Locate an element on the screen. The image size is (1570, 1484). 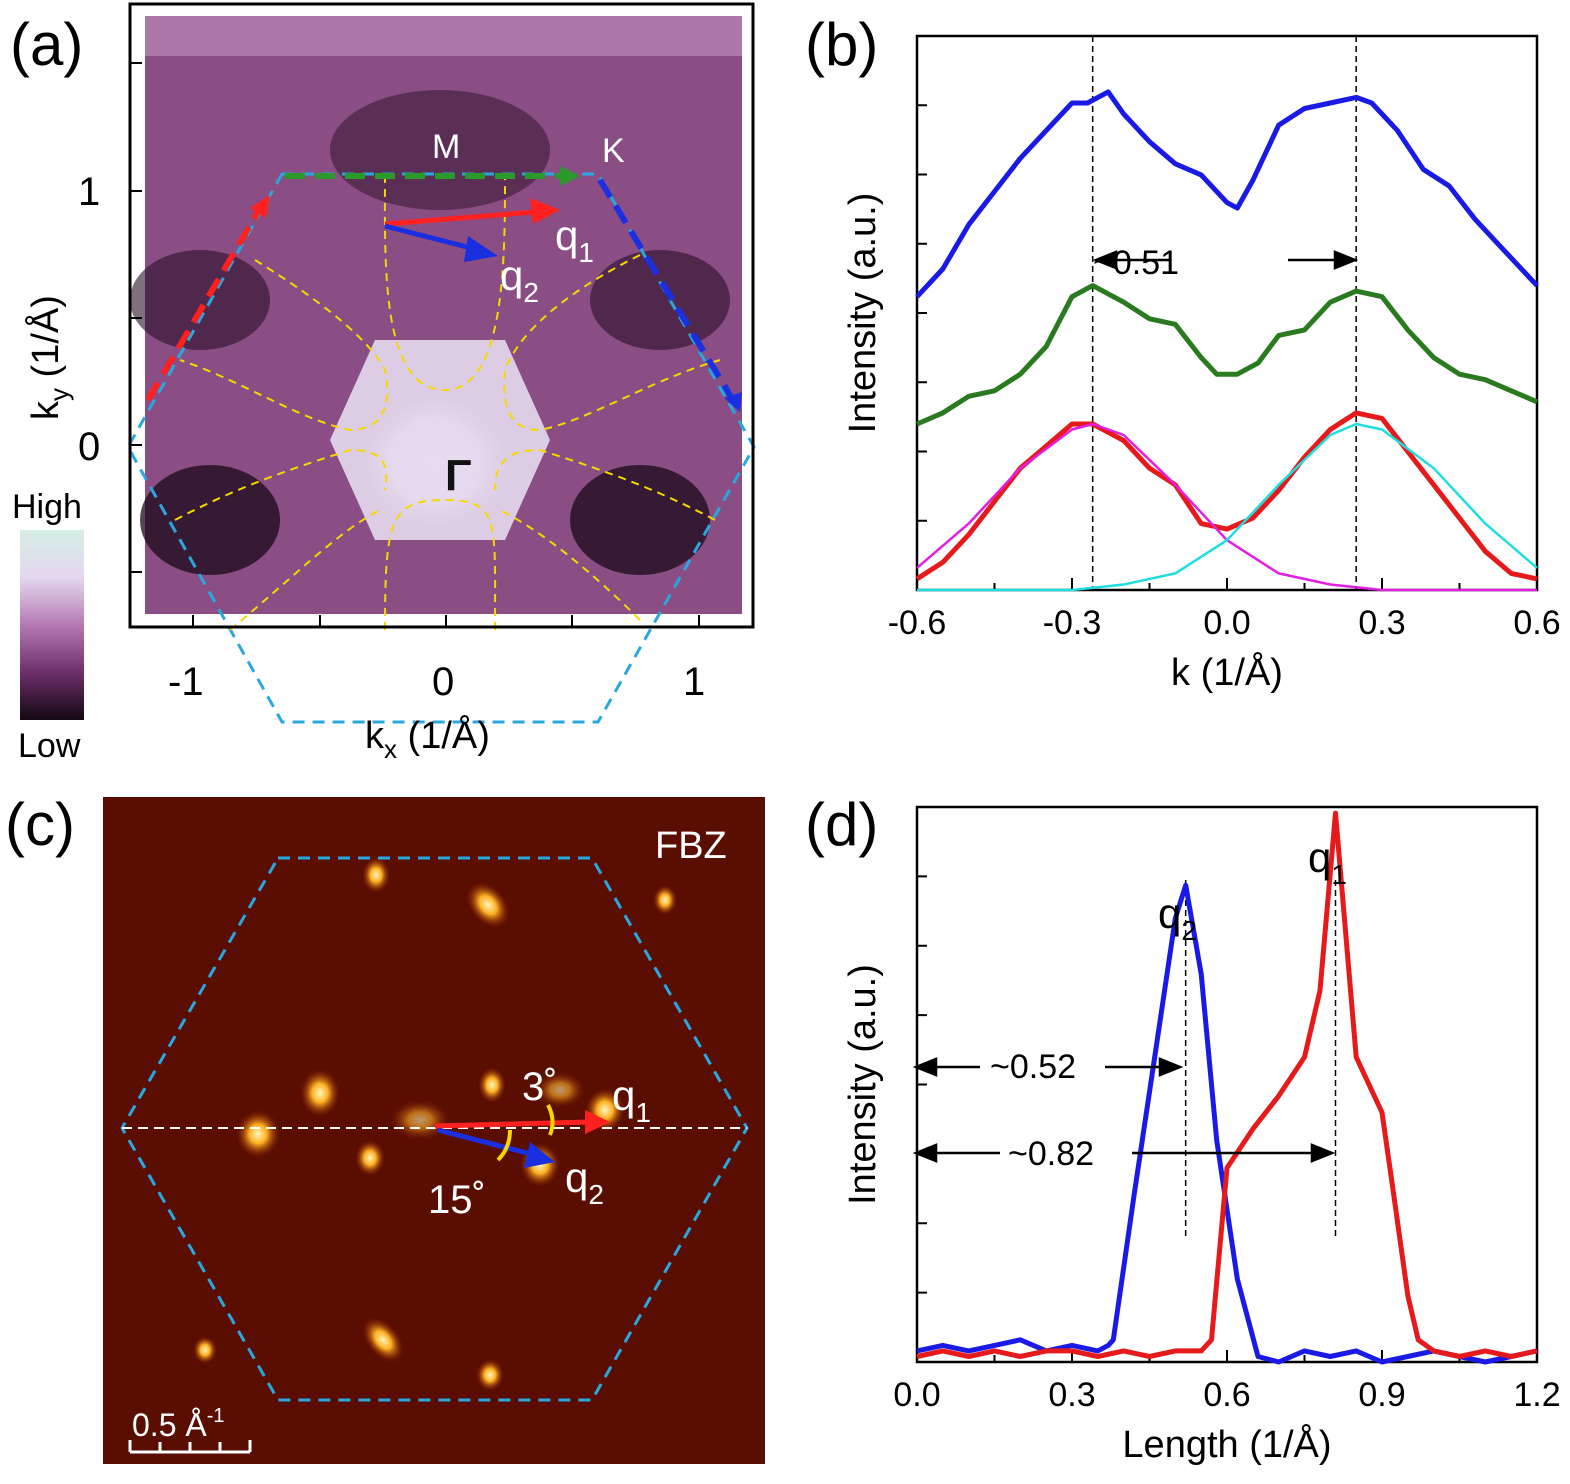
panel-c-label: (c) is located at coordinates (40, 824).